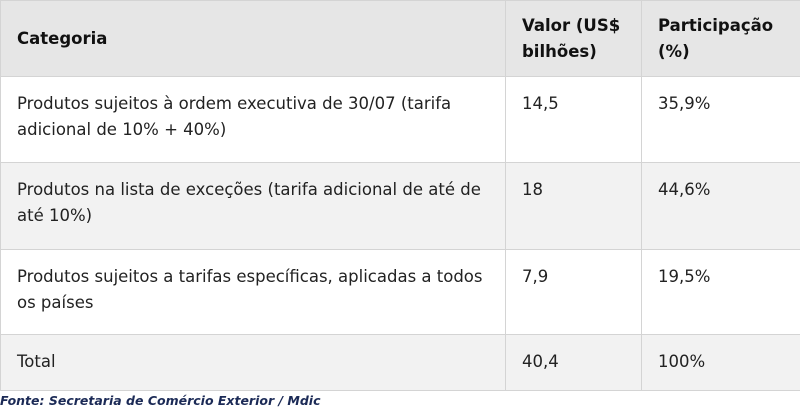 The height and width of the screenshot is (409, 800). Describe the element at coordinates (720, 206) in the screenshot. I see `table-cell: 44,6%` at that location.